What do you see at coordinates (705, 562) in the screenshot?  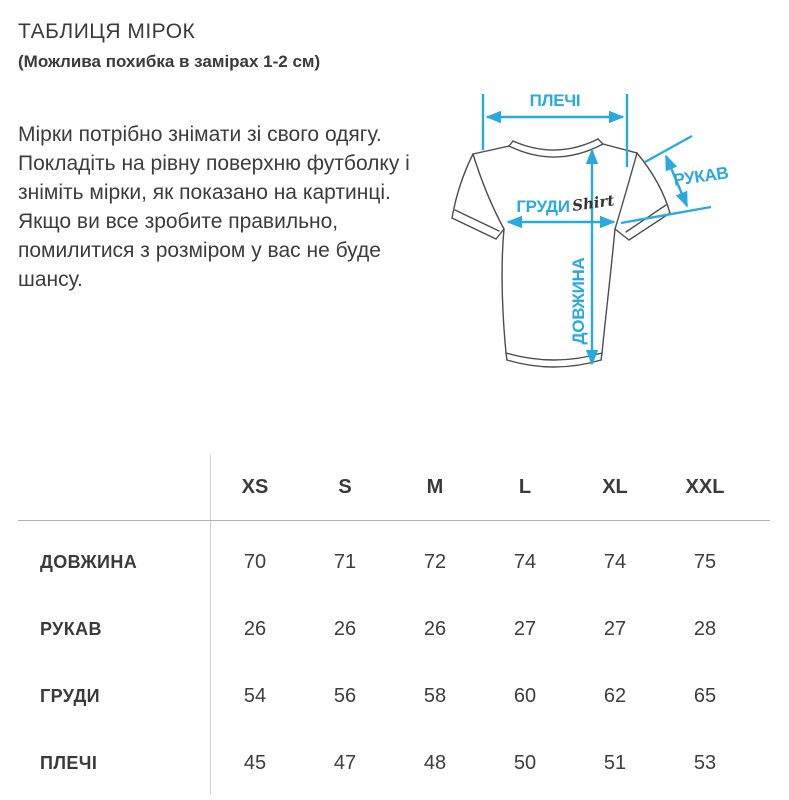 I see `size-value-cell: 75` at bounding box center [705, 562].